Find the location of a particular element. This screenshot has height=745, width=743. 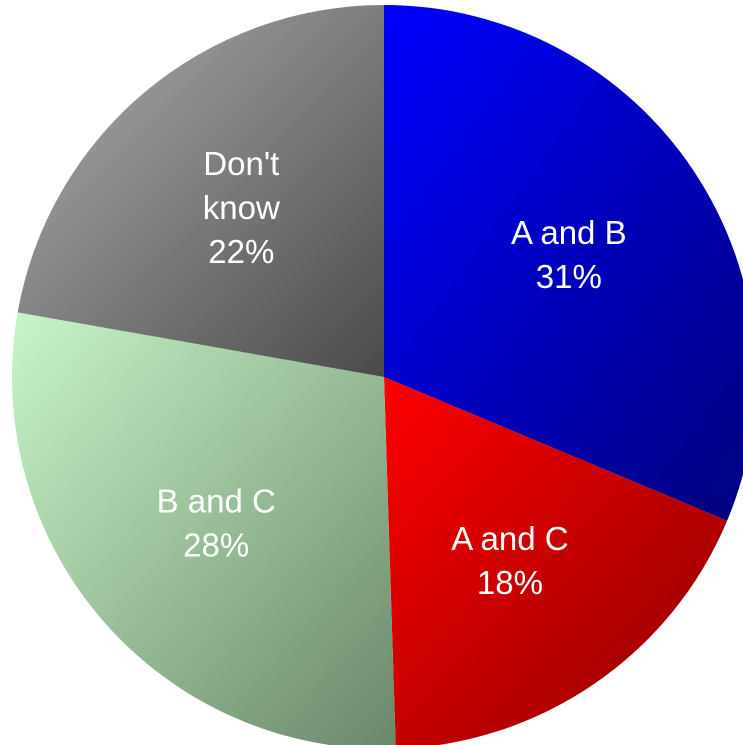

pie-label-a-and-c: A and C 18% is located at coordinates (509, 560).